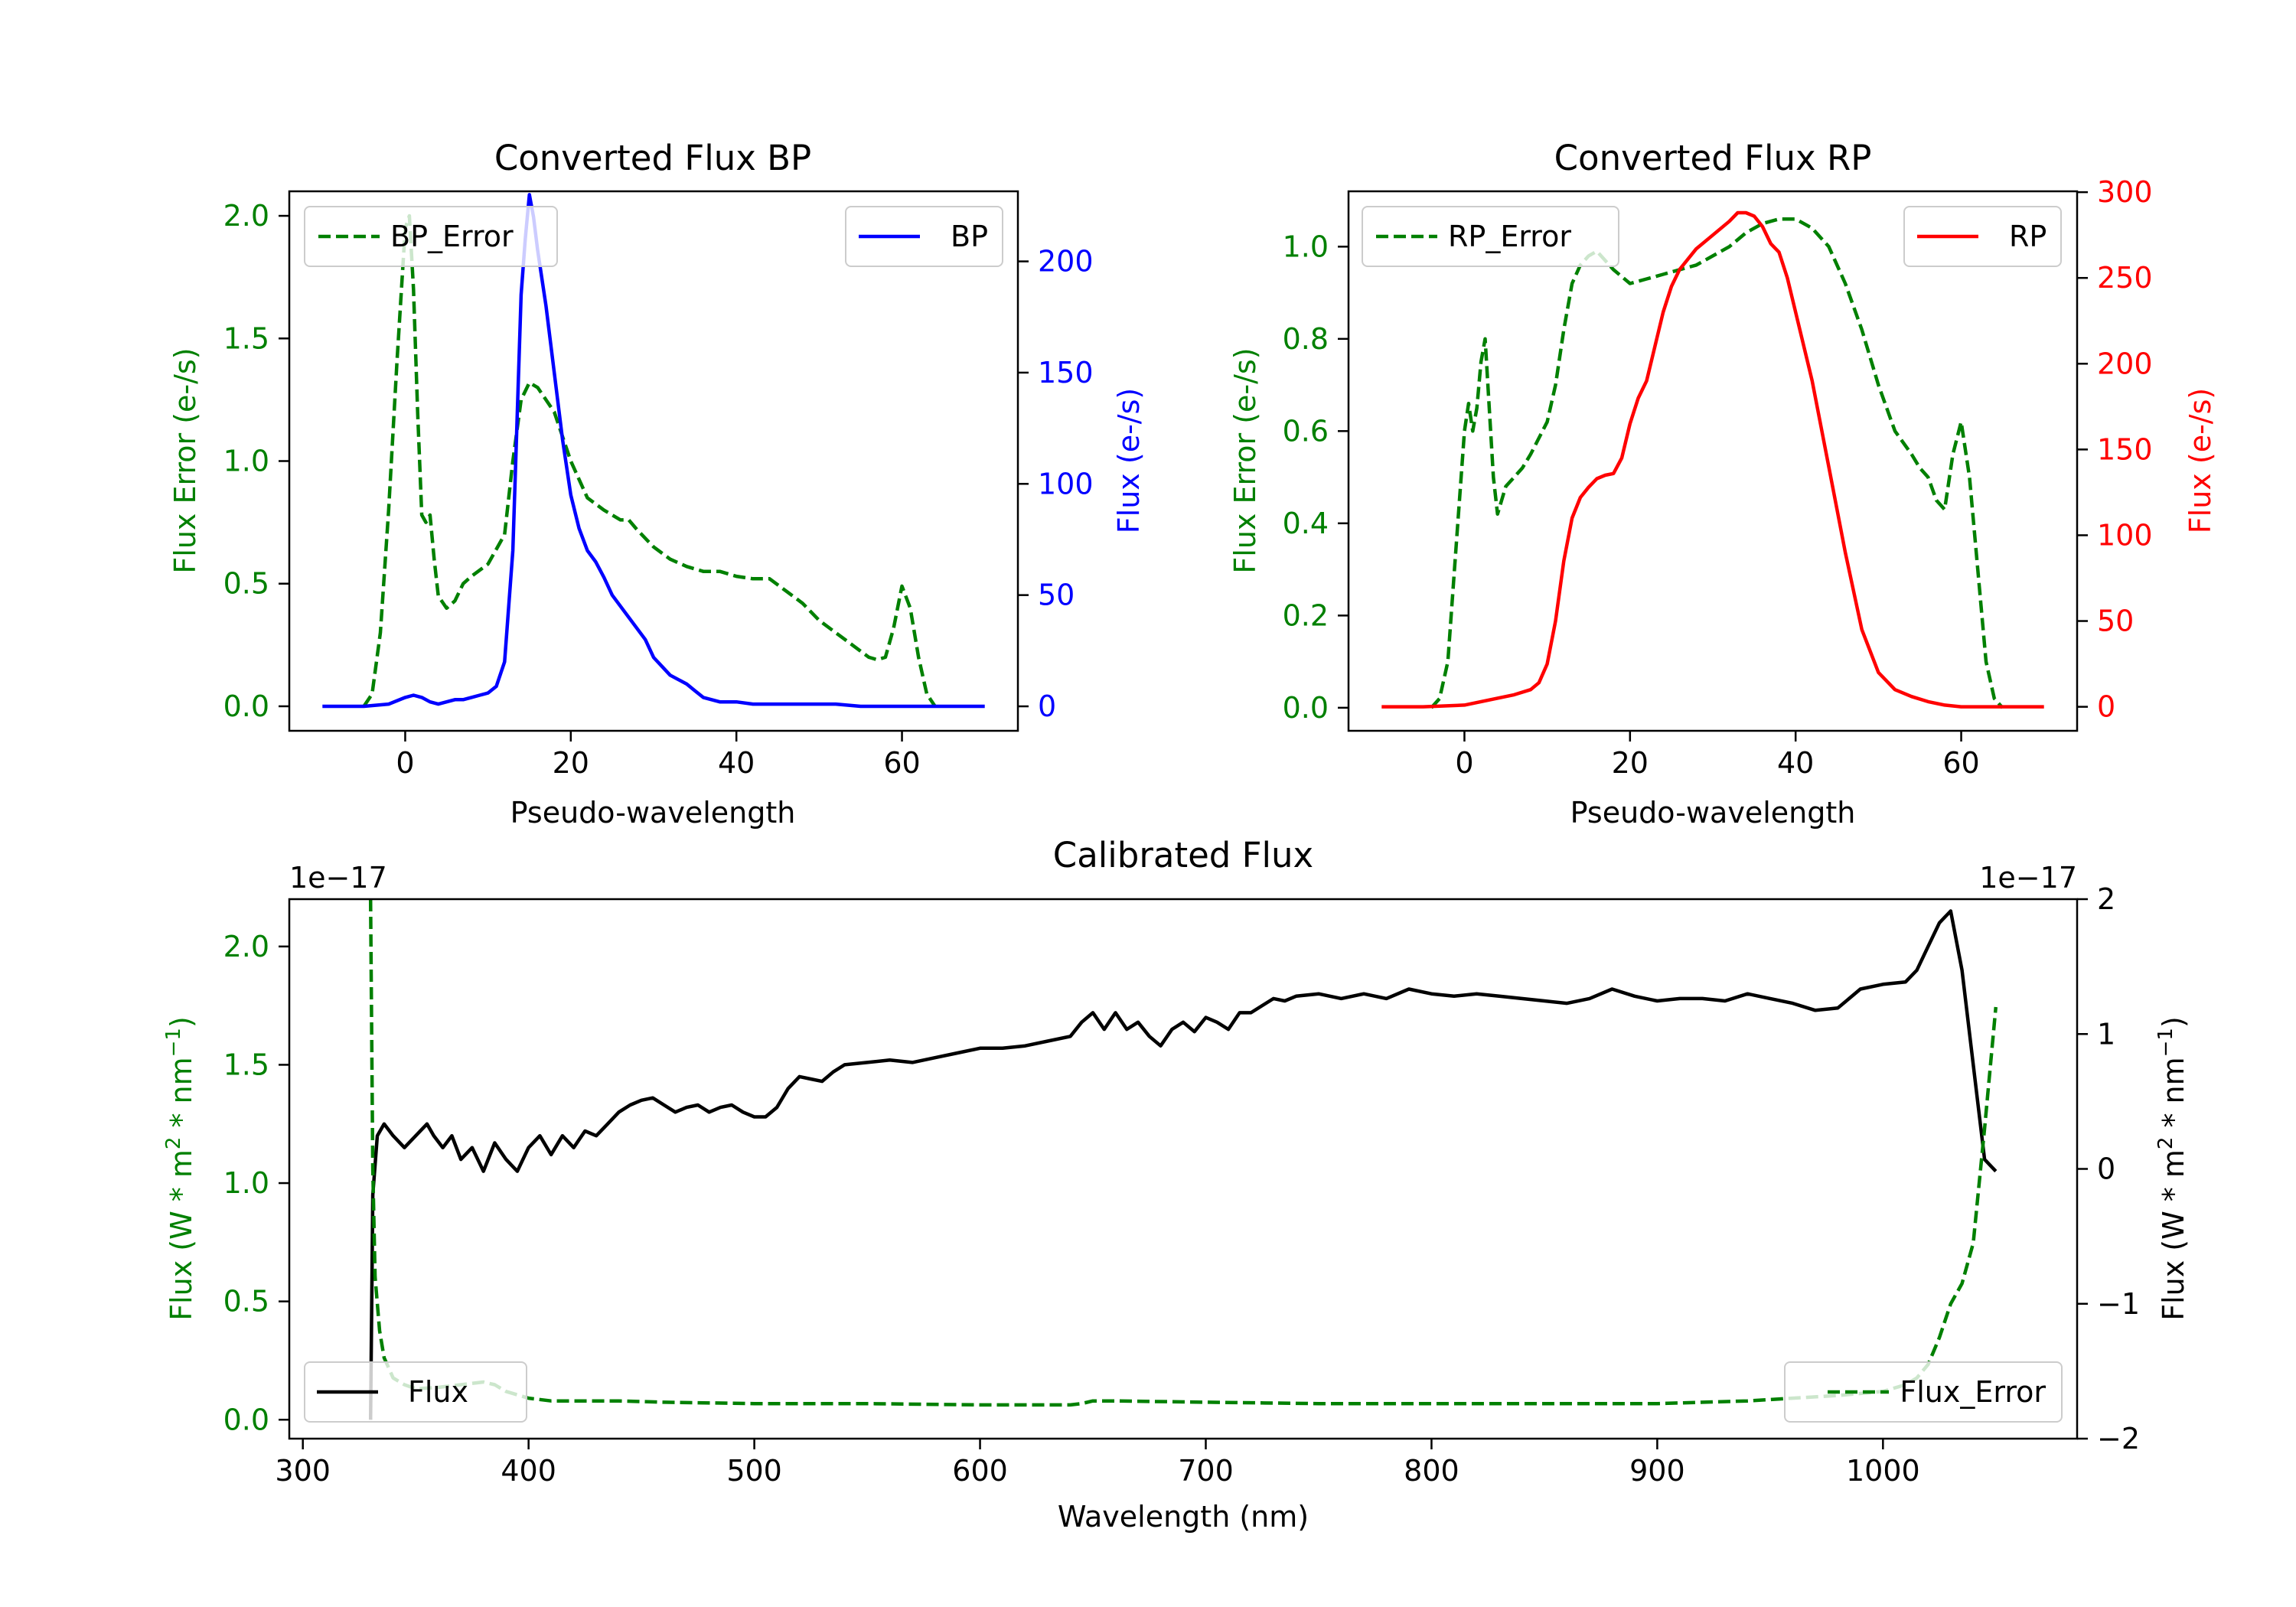 The image size is (2296, 1607). What do you see at coordinates (246, 946) in the screenshot?
I see `cal-y-left-tick-label: 2.0` at bounding box center [246, 946].